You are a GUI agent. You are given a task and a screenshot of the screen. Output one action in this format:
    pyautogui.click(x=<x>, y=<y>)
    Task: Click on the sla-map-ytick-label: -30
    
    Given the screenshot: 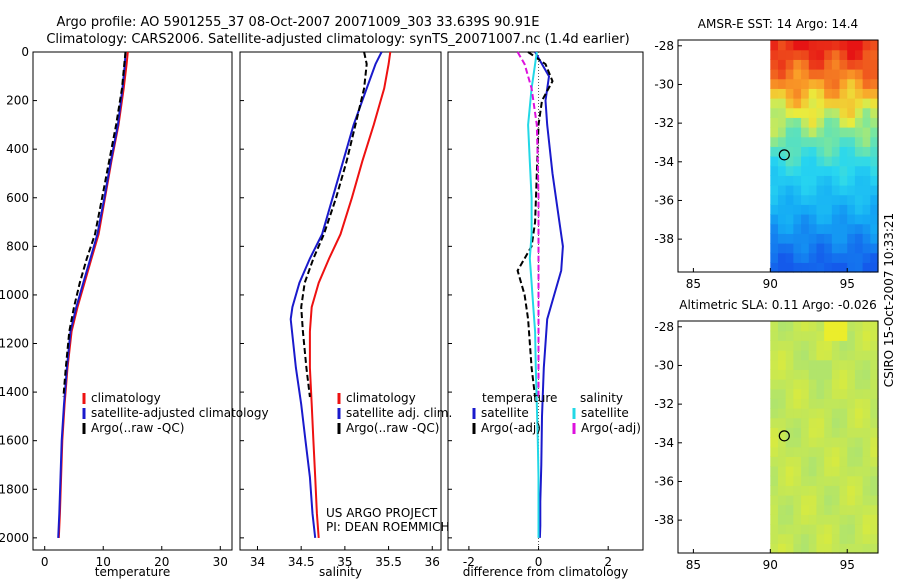 What is the action you would take?
    pyautogui.click(x=664, y=365)
    